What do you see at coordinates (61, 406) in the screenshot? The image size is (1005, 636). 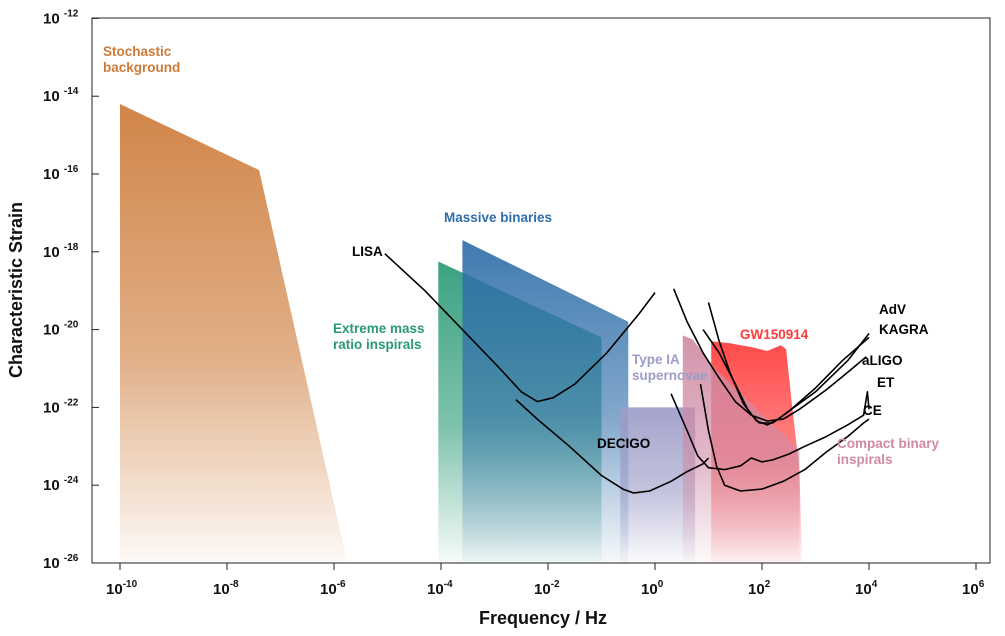 I see `y-tick-label: 10 -22` at bounding box center [61, 406].